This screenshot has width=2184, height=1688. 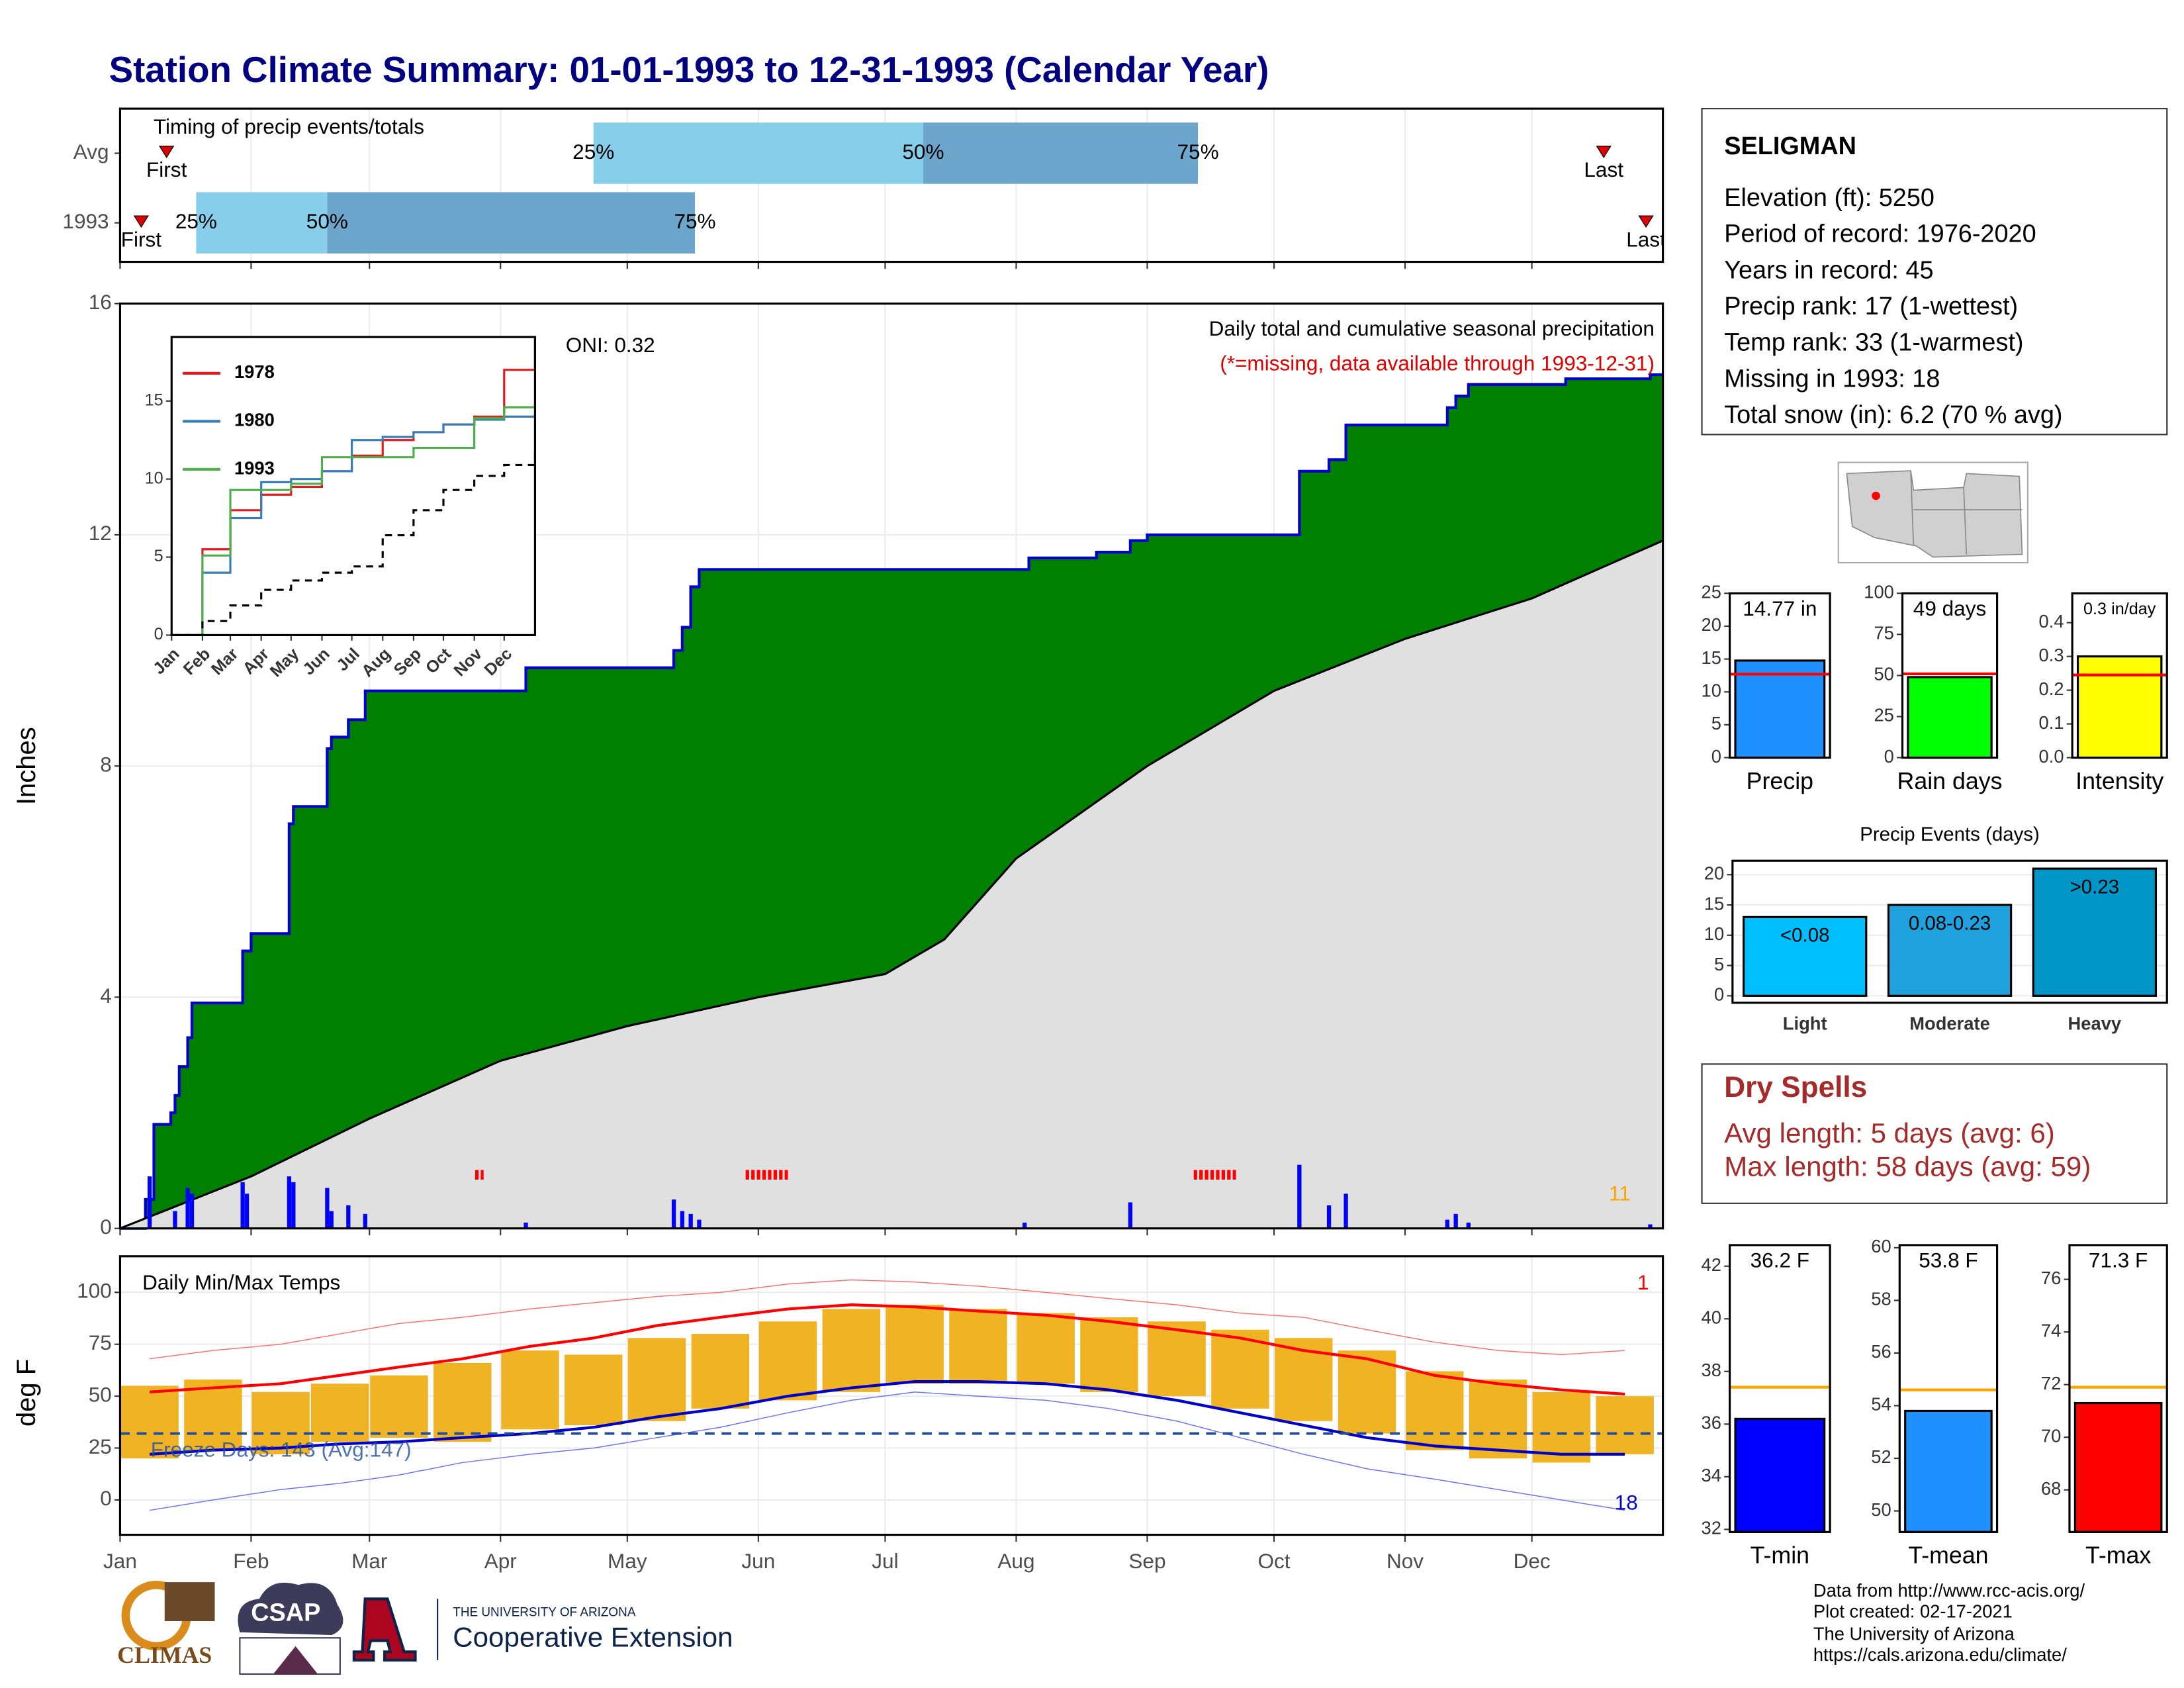 What do you see at coordinates (85, 221) in the screenshot?
I see `row-label: 1993` at bounding box center [85, 221].